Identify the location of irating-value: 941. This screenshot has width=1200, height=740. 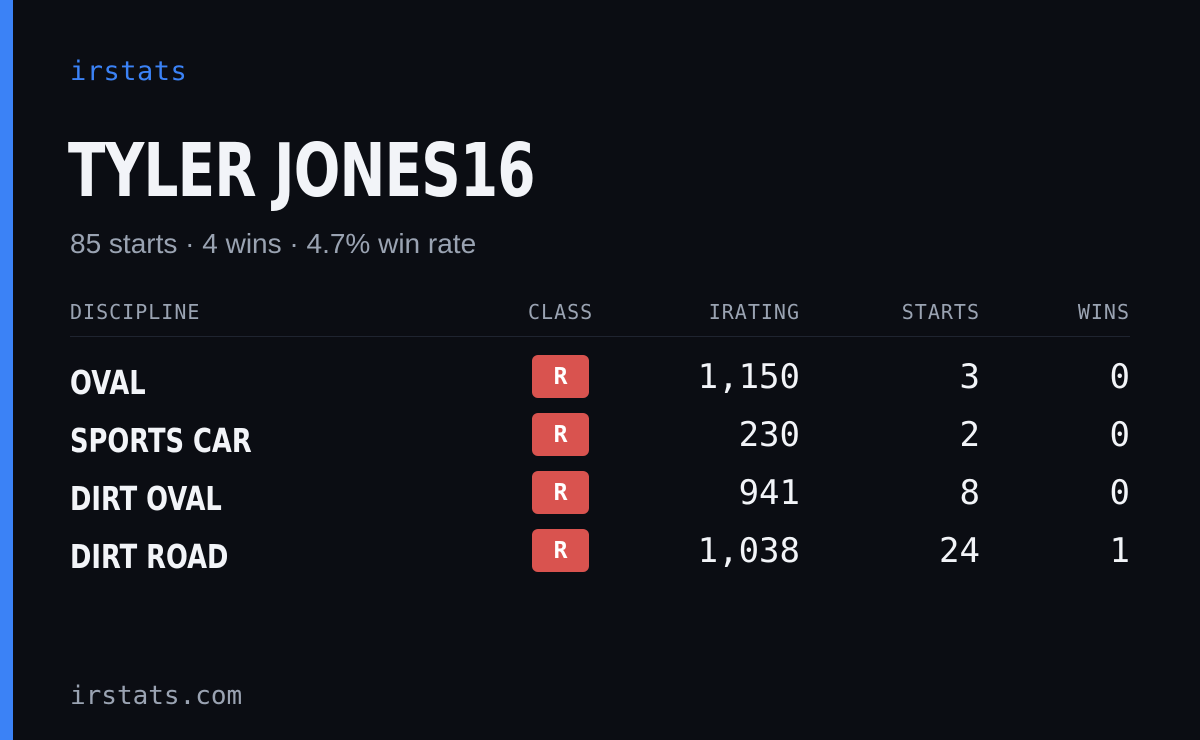
(769, 493).